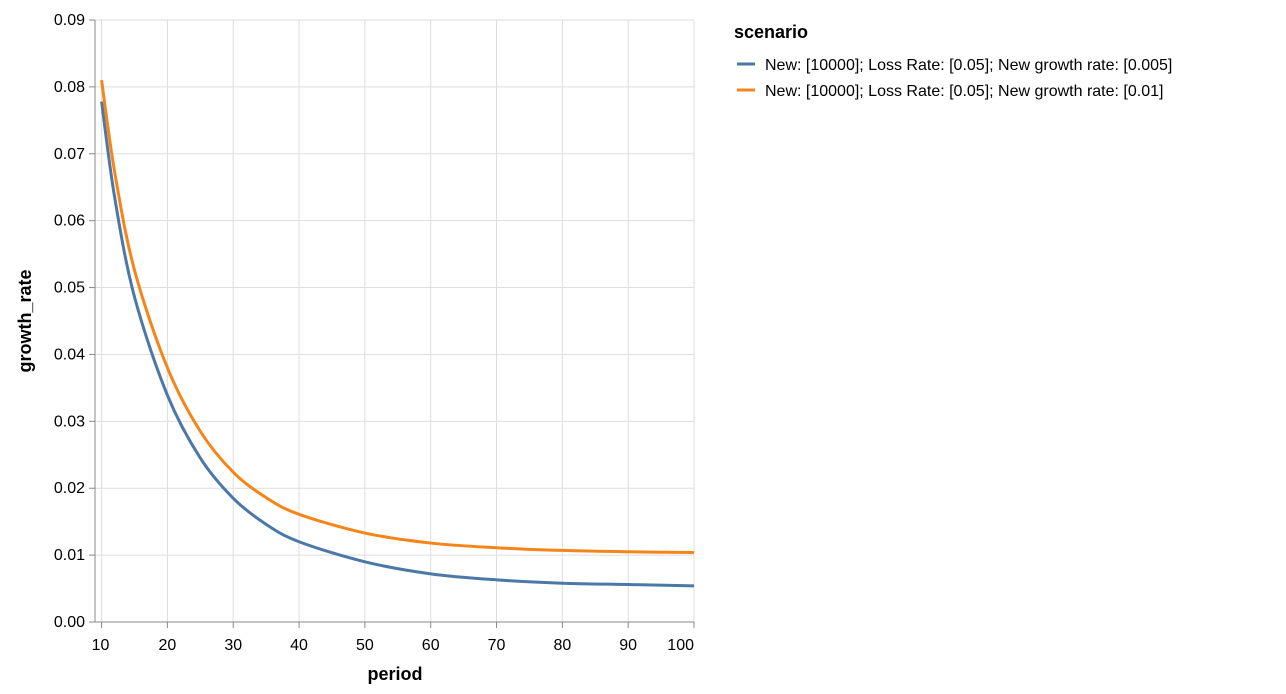  I want to click on y-tick-label: 0.08, so click(69, 87).